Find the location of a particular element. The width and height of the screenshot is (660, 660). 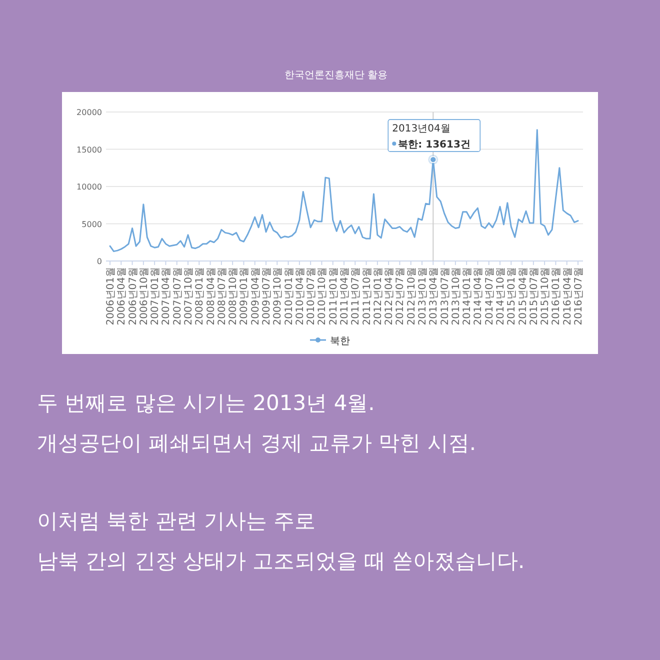

x-tick-label: 2010년10월 is located at coordinates (322, 296).